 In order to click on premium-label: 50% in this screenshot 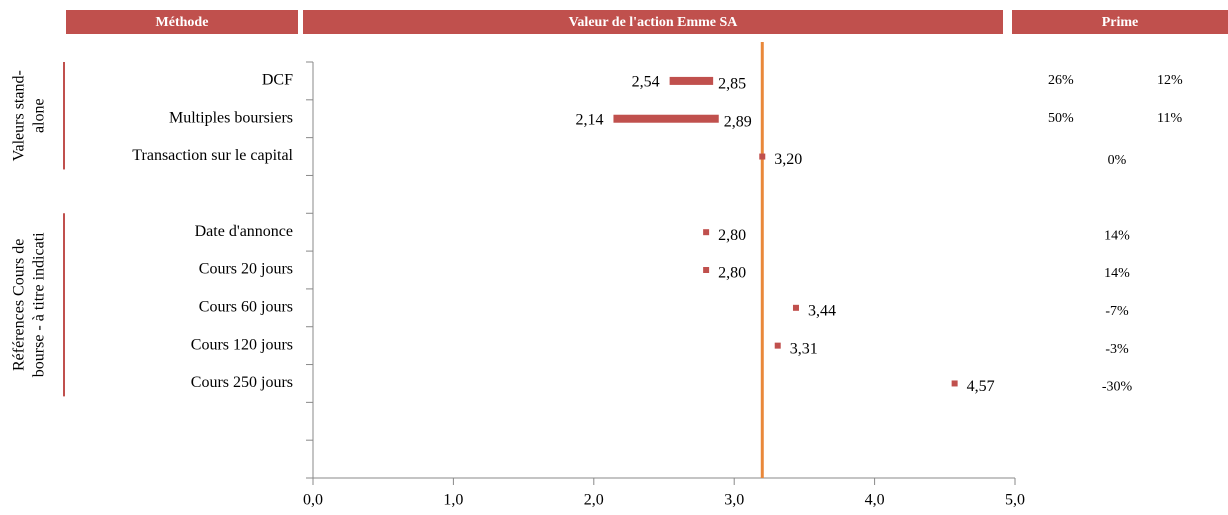, I will do `click(1061, 118)`.